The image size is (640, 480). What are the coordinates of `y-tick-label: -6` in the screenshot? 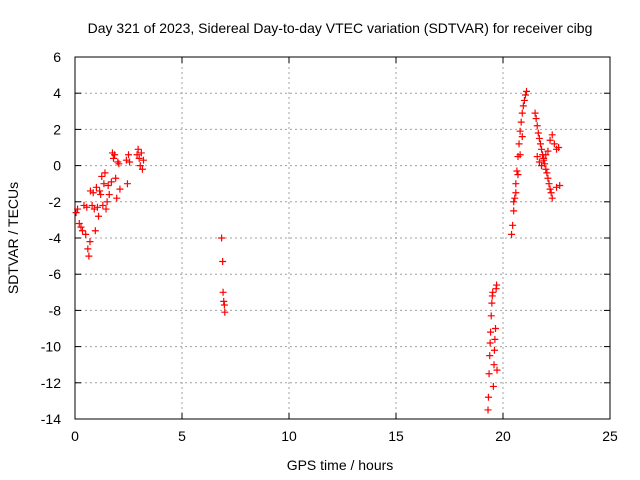 It's located at (55, 274).